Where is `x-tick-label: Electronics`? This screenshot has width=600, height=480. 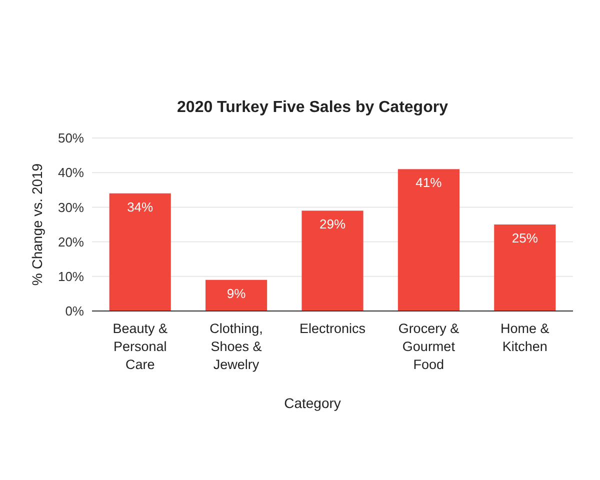
x-tick-label: Electronics is located at coordinates (332, 328).